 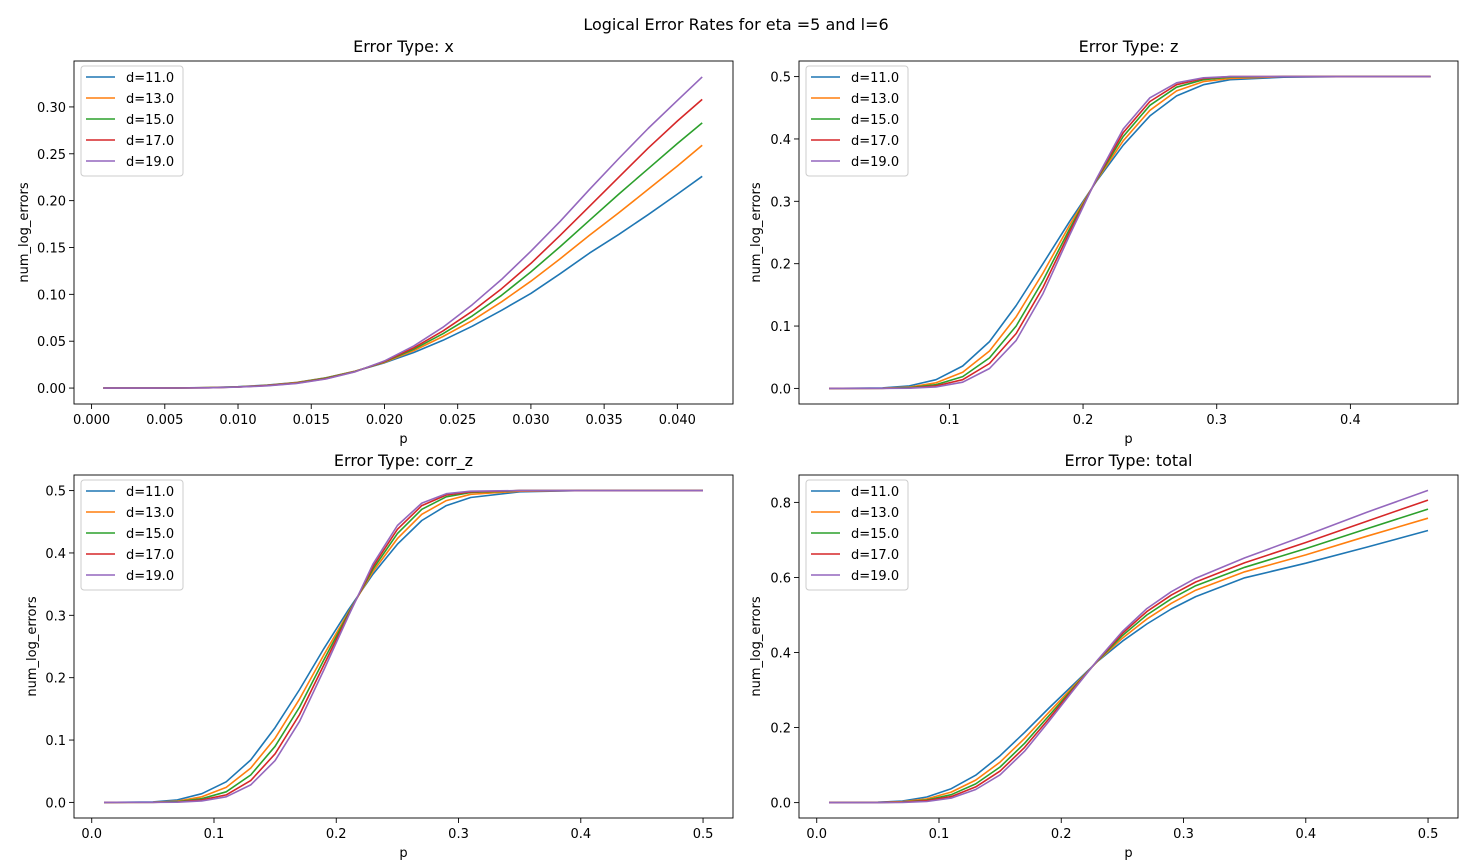 I want to click on x-tick-label: 0.1, so click(x=939, y=834).